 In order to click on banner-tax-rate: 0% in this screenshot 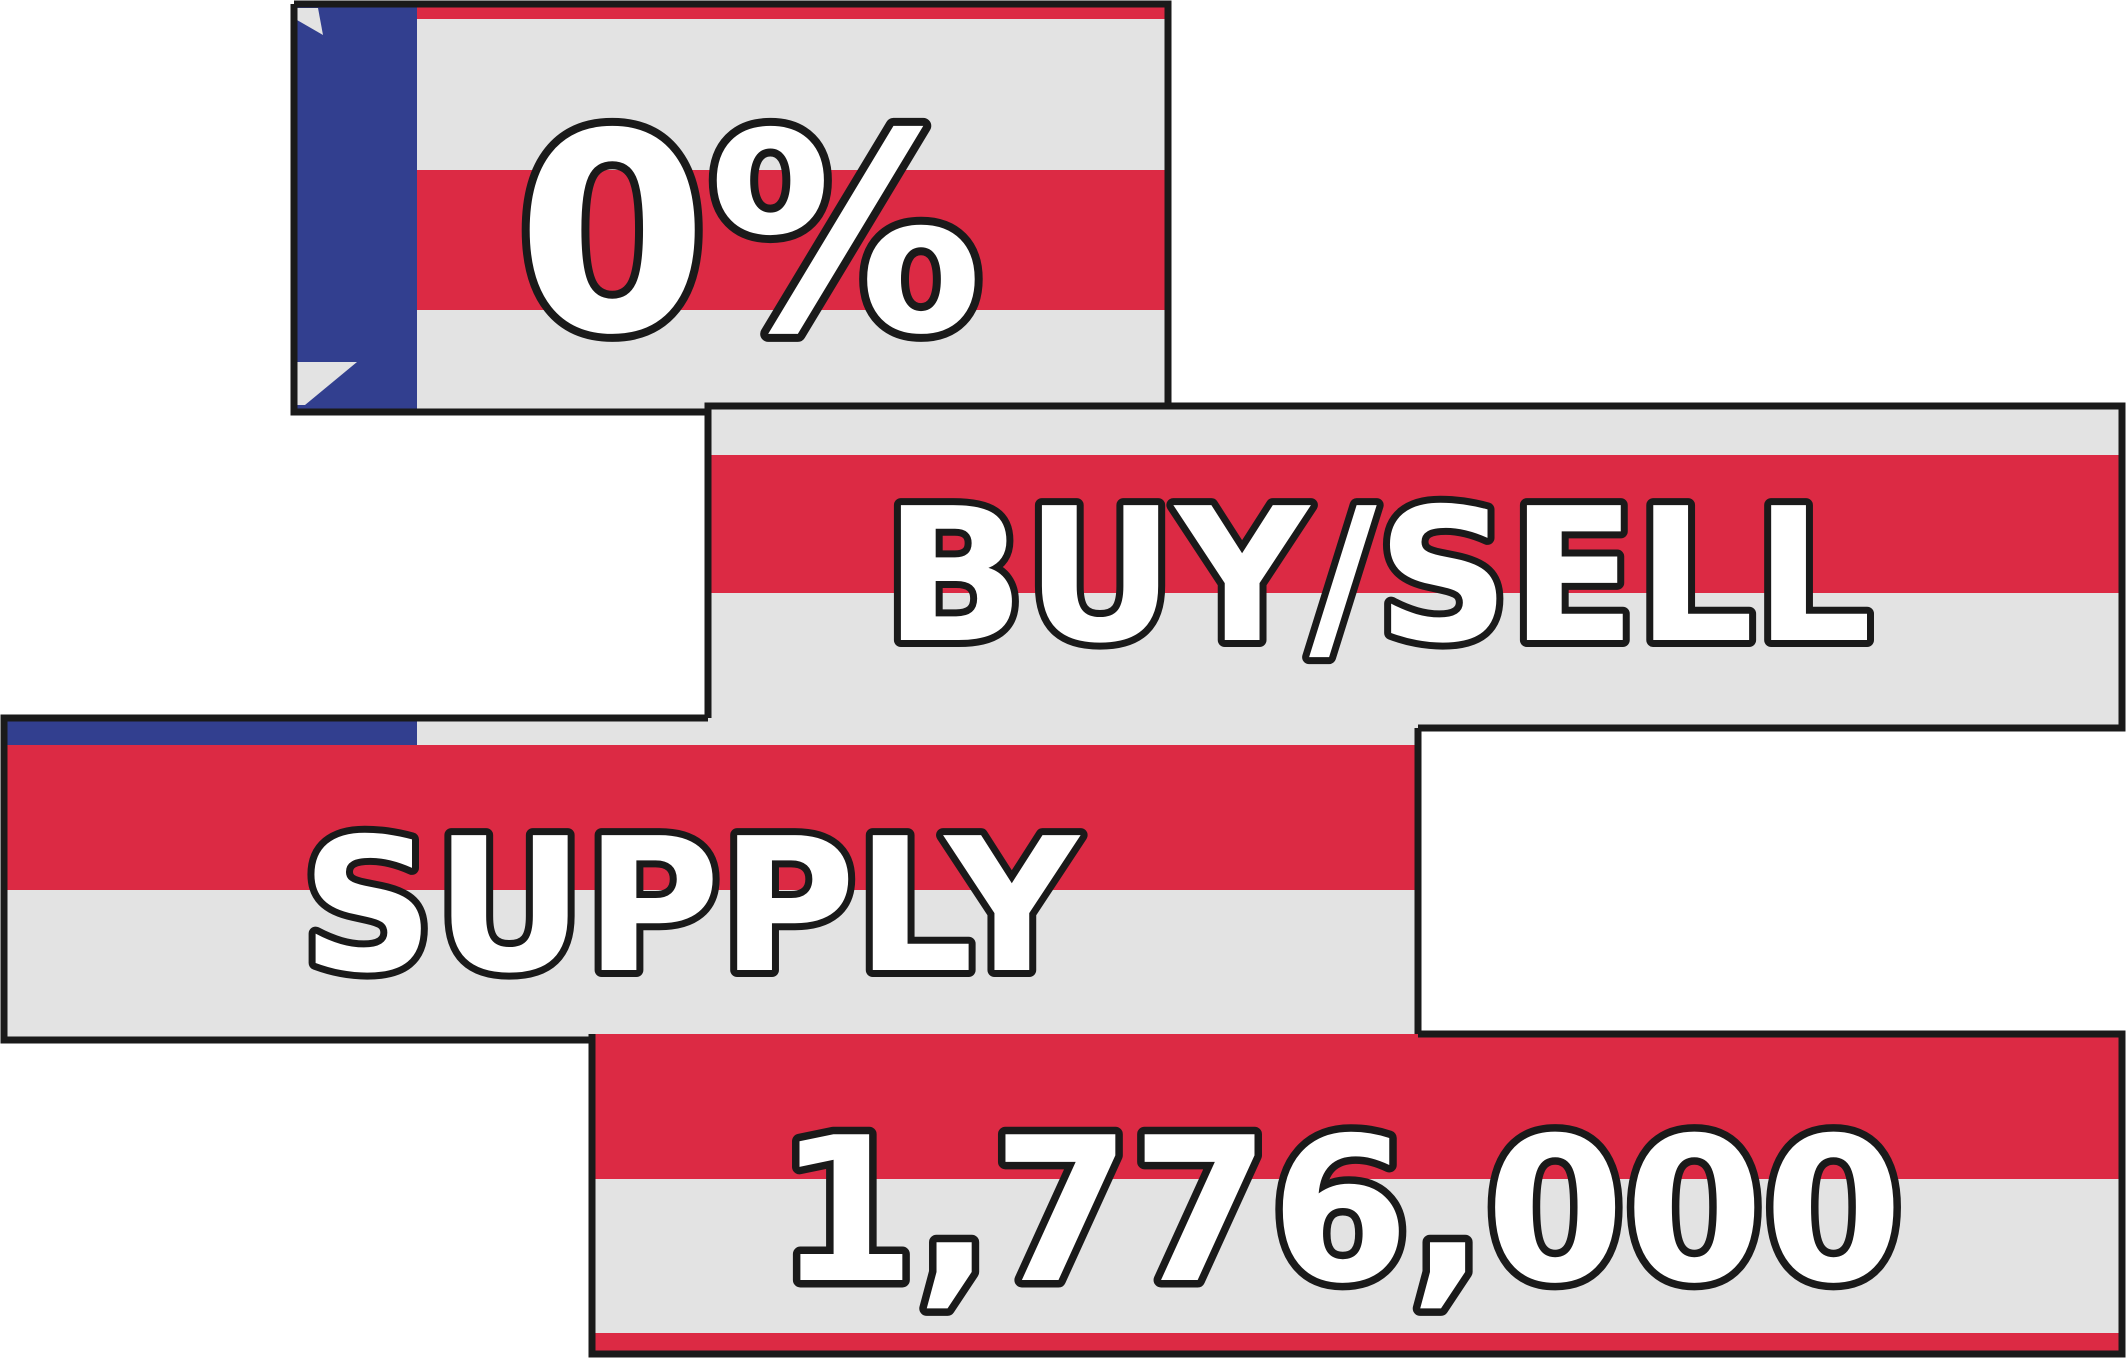, I will do `click(731, 208)`.